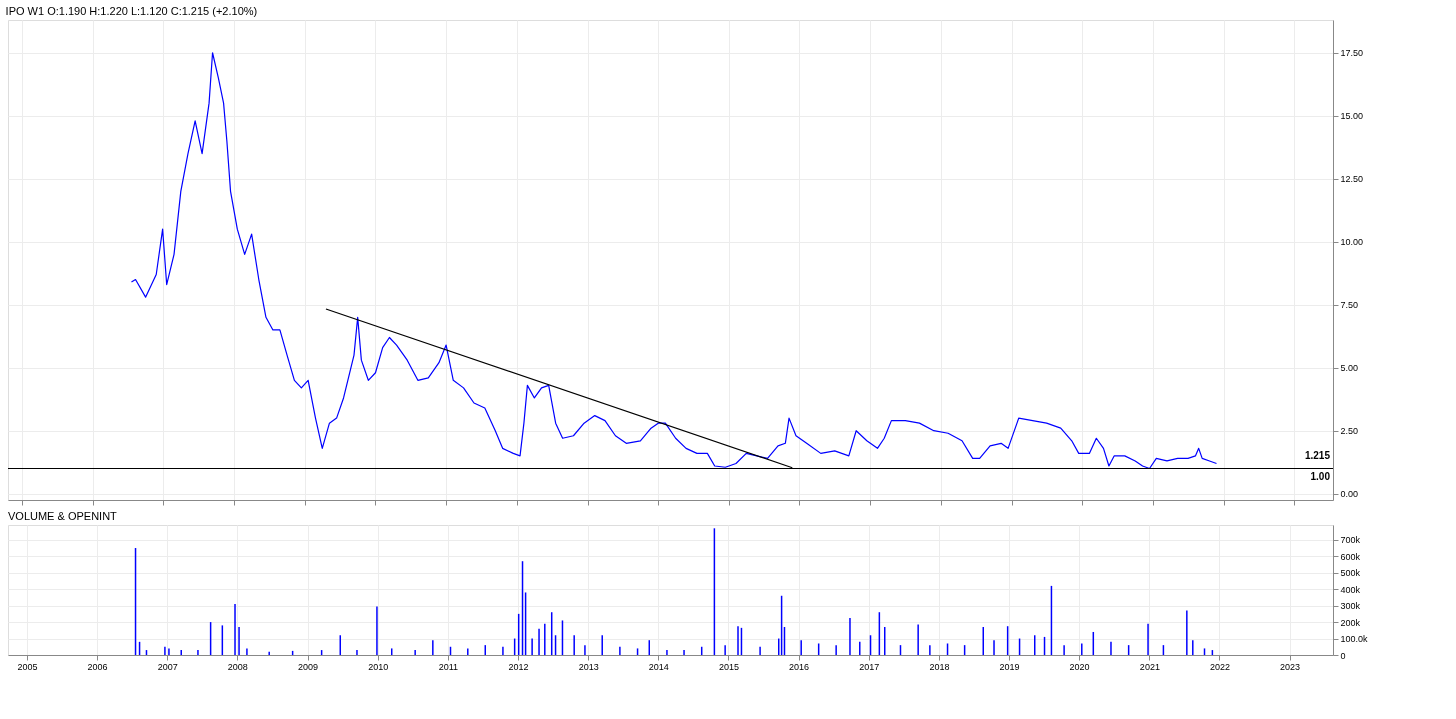  Describe the element at coordinates (1317, 456) in the screenshot. I see `annotation: 1.215` at that location.